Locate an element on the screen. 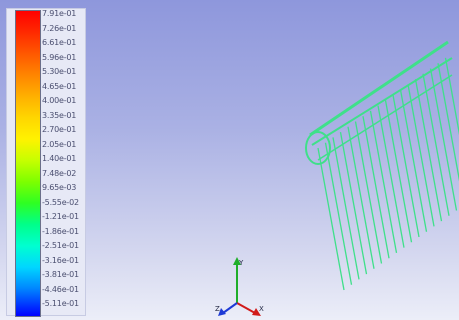 This screenshot has width=459, height=320. legend-label: 5.96e-01 is located at coordinates (59, 57).